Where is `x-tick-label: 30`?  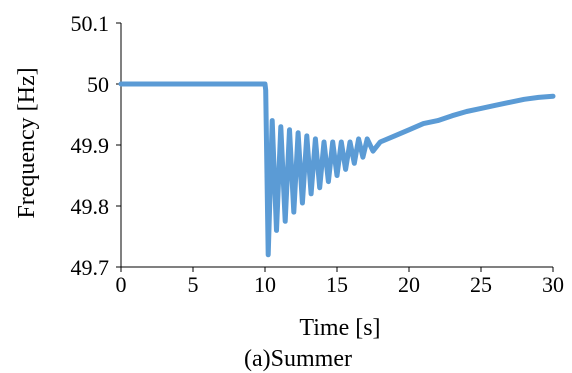 x-tick-label: 30 is located at coordinates (553, 284).